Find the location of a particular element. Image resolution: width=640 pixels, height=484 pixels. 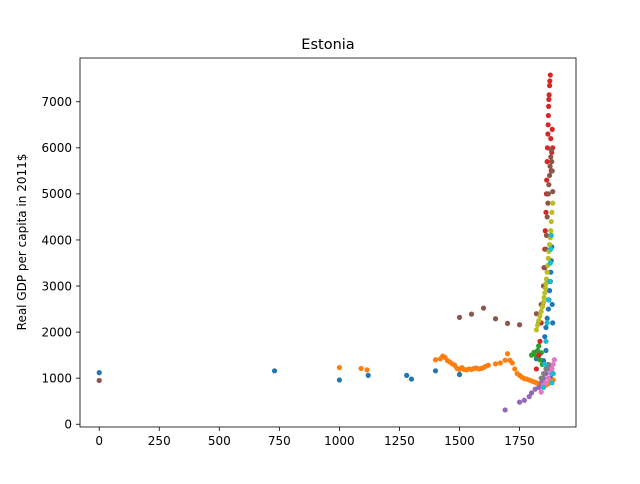

y-tick-label: 0 is located at coordinates (68, 425).